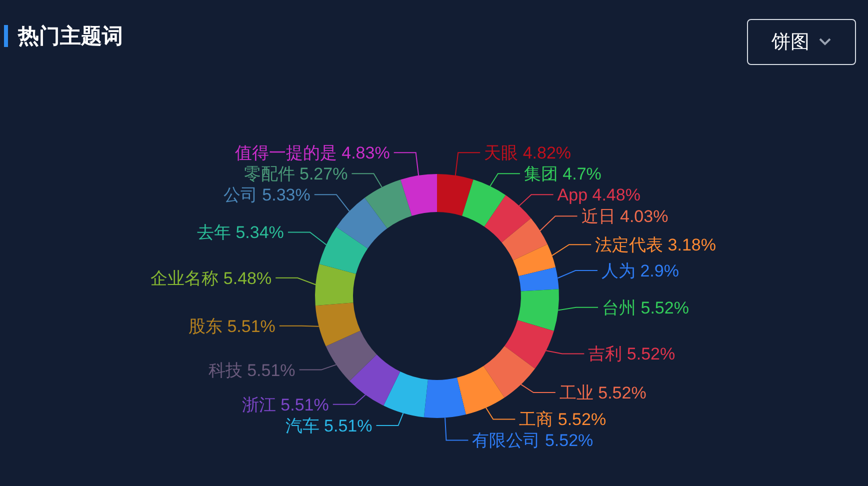  I want to click on slice-label: 台州 5.52%, so click(645, 308).